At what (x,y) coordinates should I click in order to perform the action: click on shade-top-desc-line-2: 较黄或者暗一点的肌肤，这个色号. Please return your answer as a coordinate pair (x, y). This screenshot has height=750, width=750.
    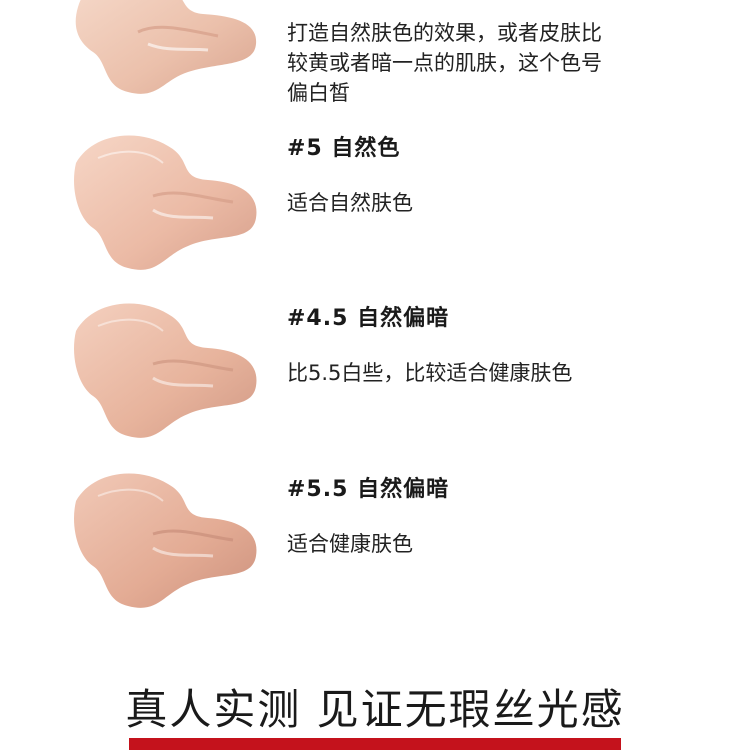
    Looking at the image, I should click on (444, 63).